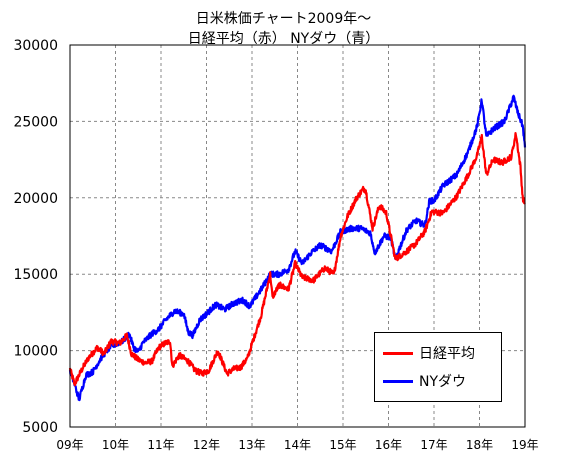 This screenshot has width=567, height=463. I want to click on y-tick-label: 15000, so click(35, 275).